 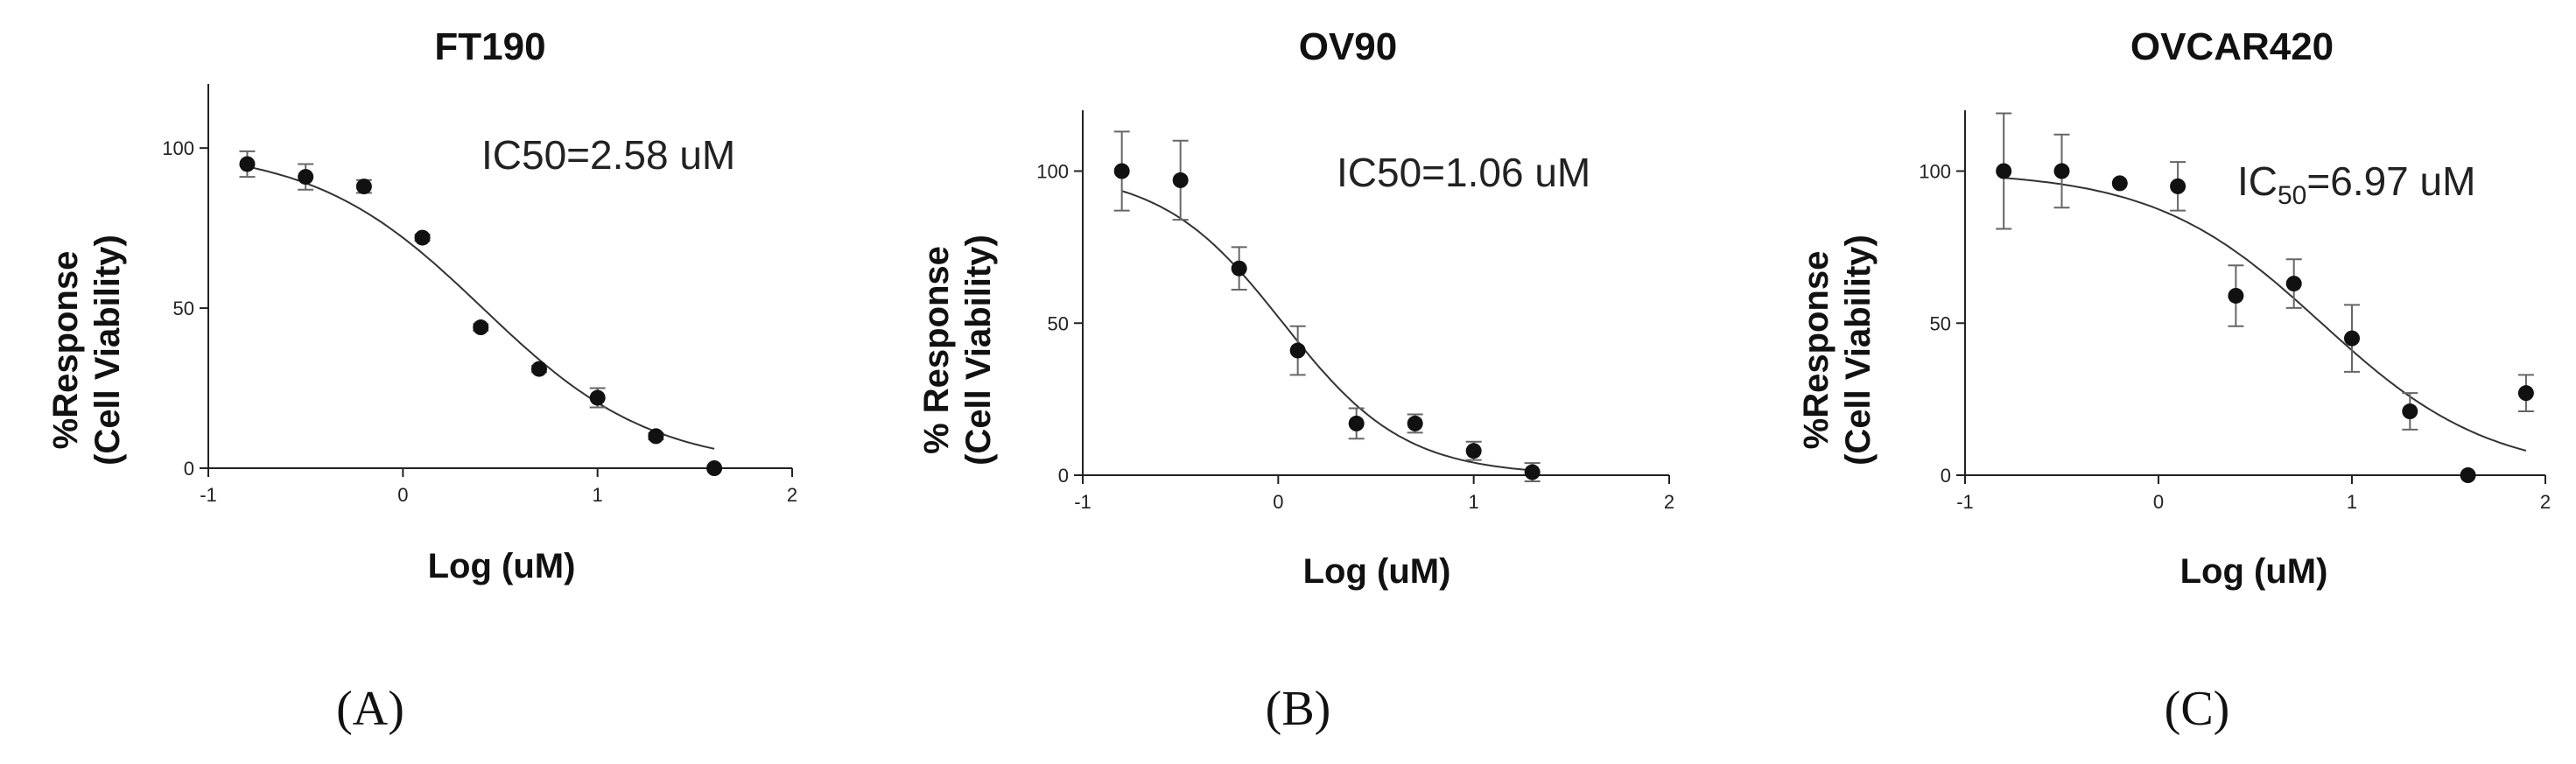 What do you see at coordinates (1946, 476) in the screenshot?
I see `panel-c-y-tick-label: 0` at bounding box center [1946, 476].